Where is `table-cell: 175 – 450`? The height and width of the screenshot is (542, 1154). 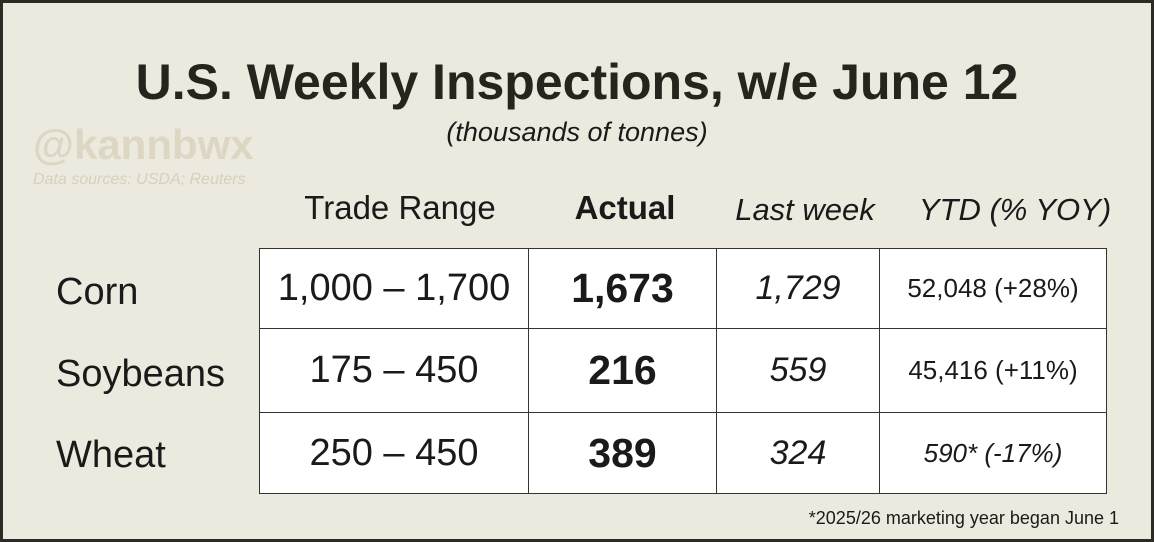 table-cell: 175 – 450 is located at coordinates (394, 370).